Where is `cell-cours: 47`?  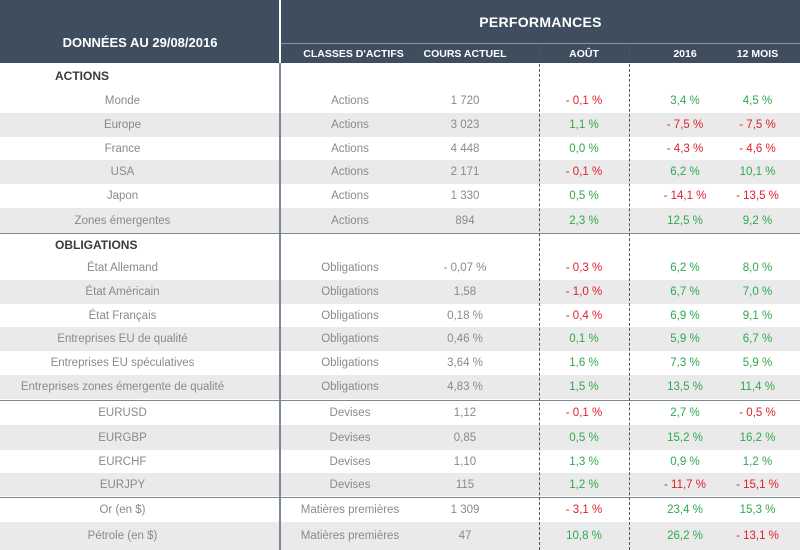 cell-cours: 47 is located at coordinates (465, 536).